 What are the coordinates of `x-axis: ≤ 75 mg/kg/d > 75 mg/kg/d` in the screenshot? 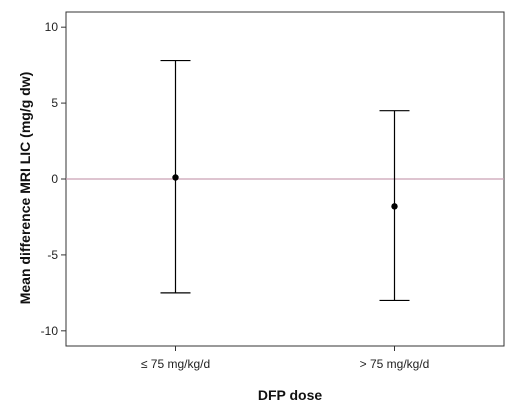 It's located at (285, 358).